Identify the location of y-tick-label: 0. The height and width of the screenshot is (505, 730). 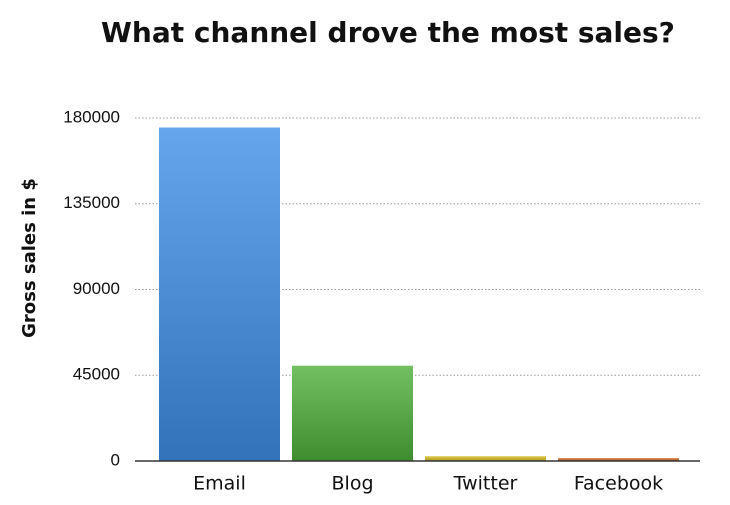
(115, 459).